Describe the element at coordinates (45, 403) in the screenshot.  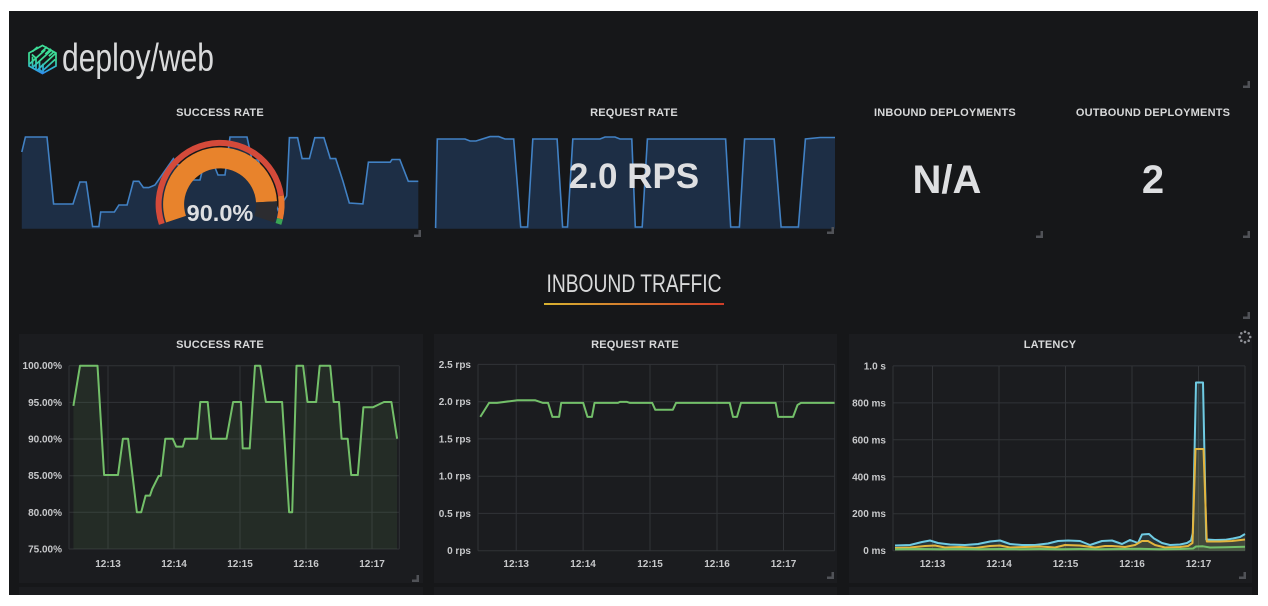
I see `svg-text: 95.00%` at that location.